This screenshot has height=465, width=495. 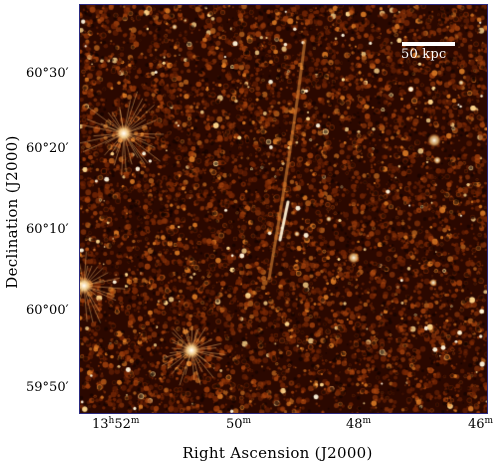 What do you see at coordinates (481, 424) in the screenshot?
I see `x-tick-label: 46m` at bounding box center [481, 424].